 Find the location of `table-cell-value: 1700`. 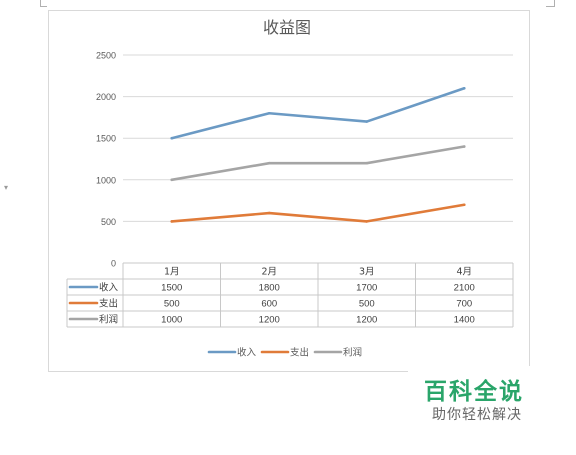

table-cell-value: 1700 is located at coordinates (366, 288).